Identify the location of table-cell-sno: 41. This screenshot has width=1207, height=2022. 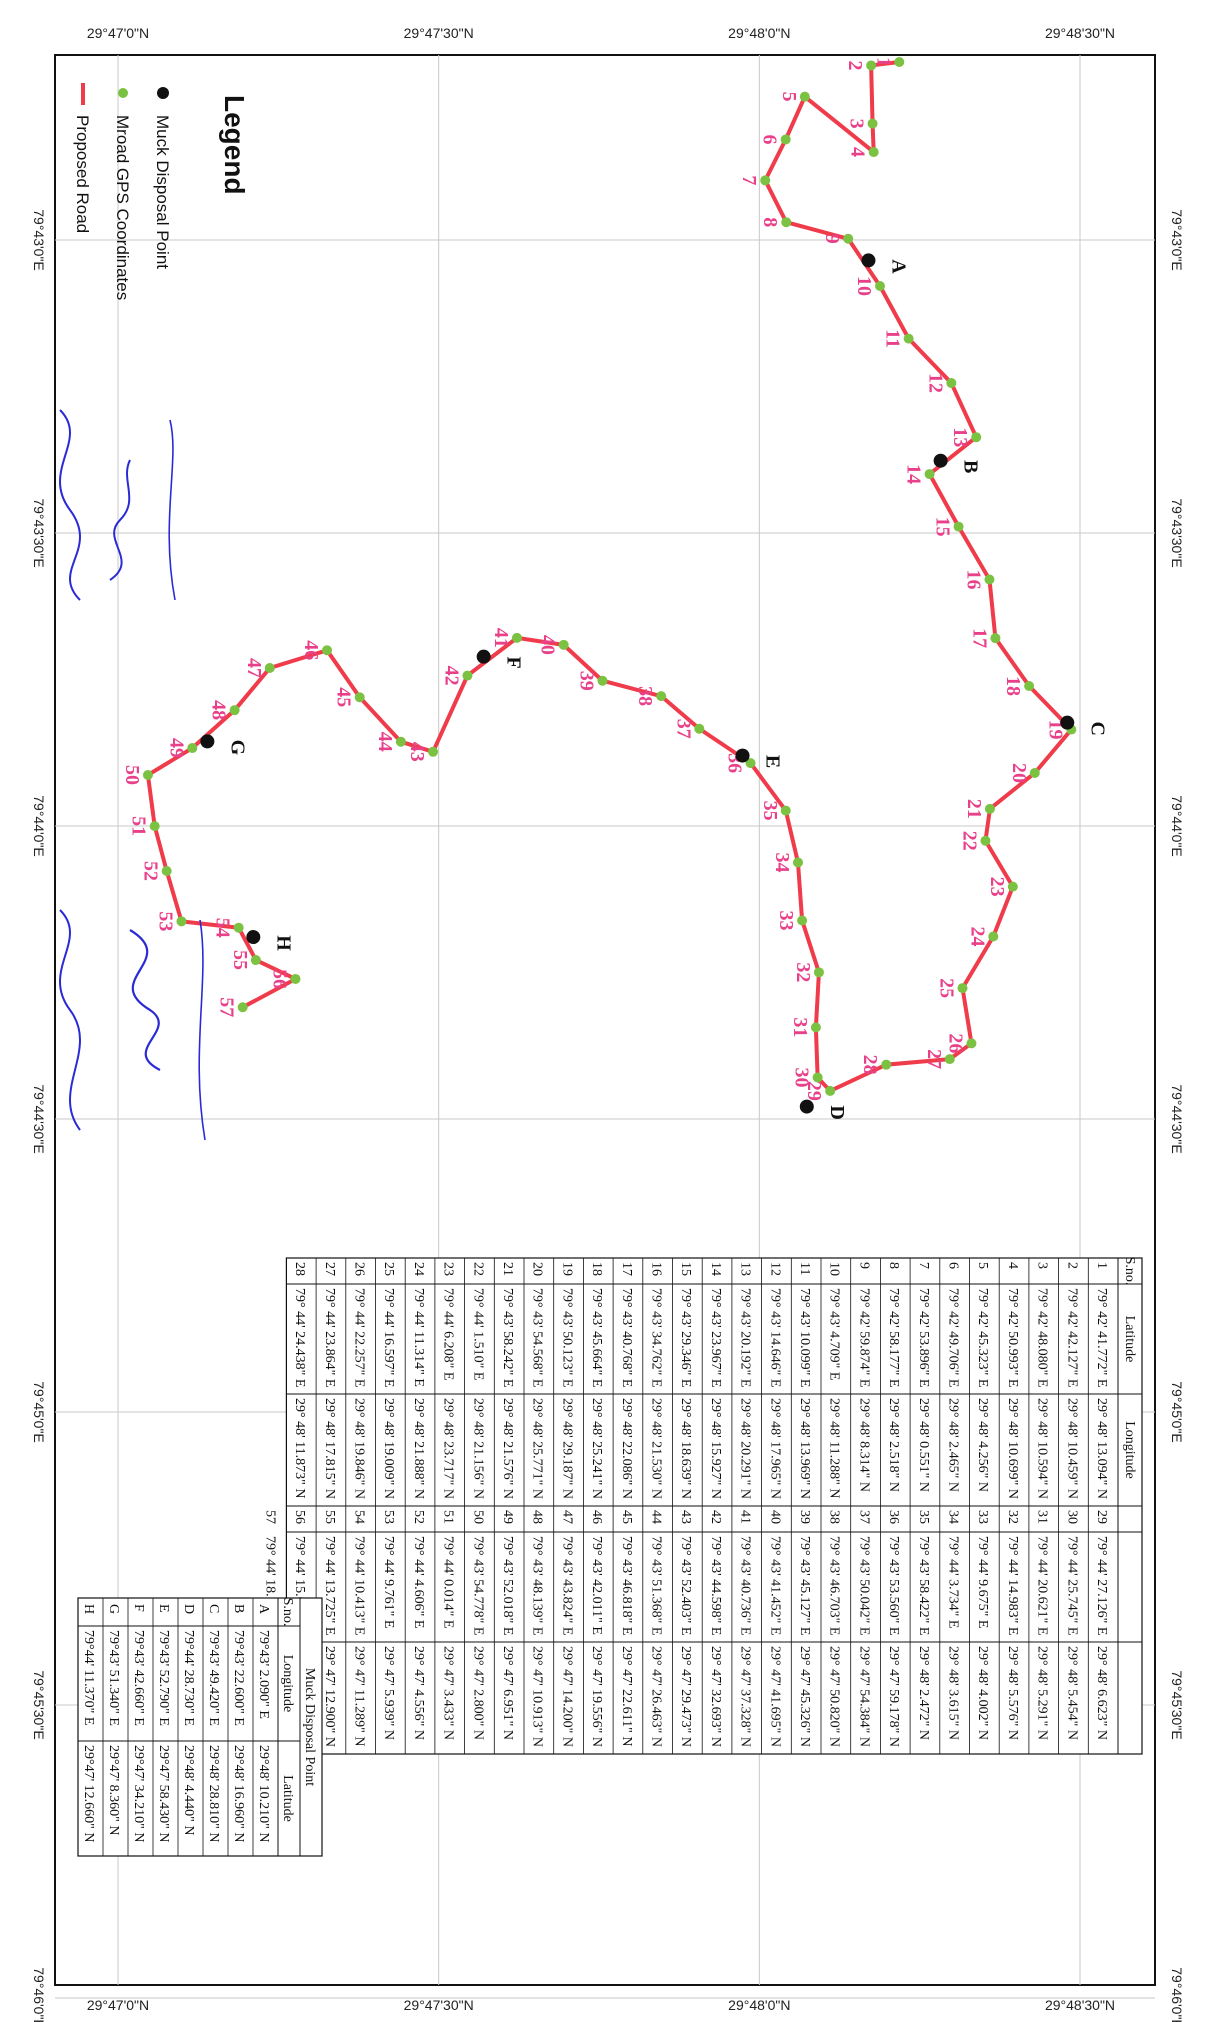
(745, 1517).